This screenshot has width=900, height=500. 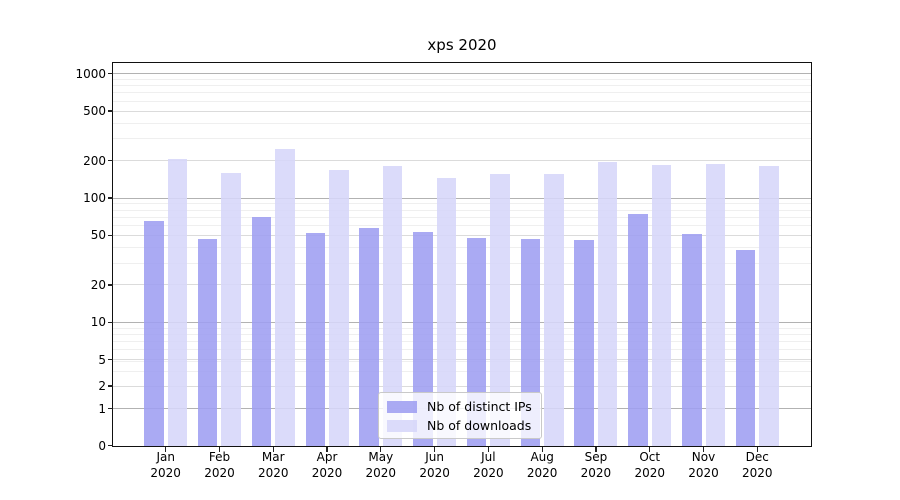 I want to click on x-tick-label-dec: Dec 2020, so click(x=757, y=465).